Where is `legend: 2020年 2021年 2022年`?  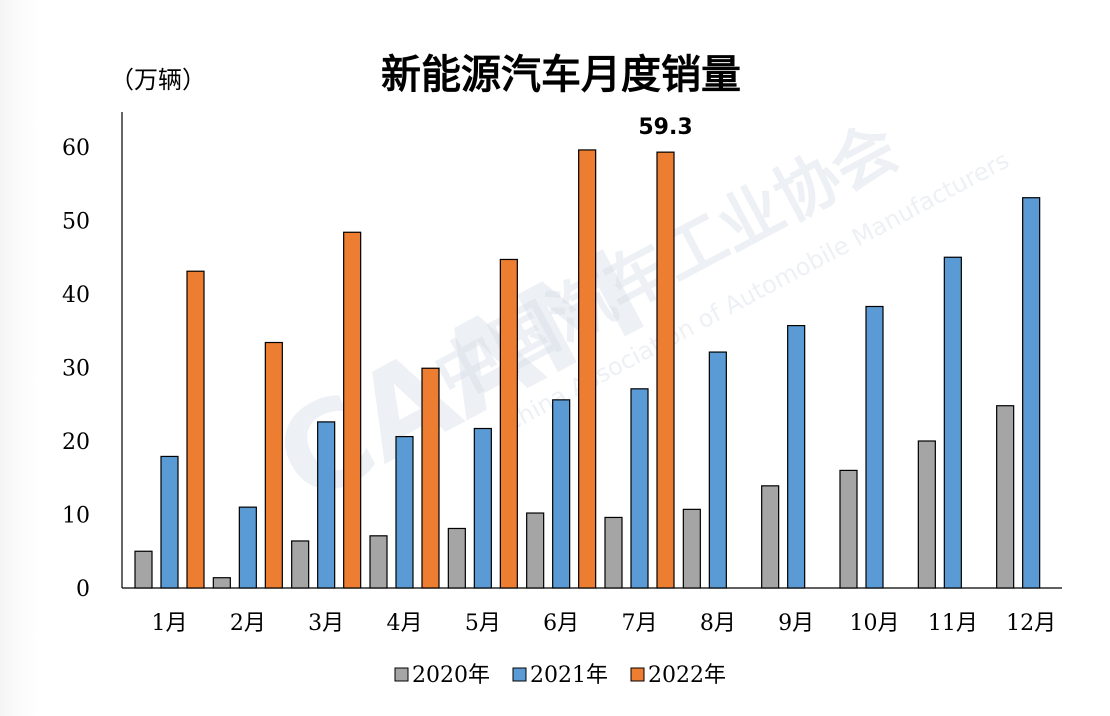
legend: 2020年 2021年 2022年 is located at coordinates (560, 675).